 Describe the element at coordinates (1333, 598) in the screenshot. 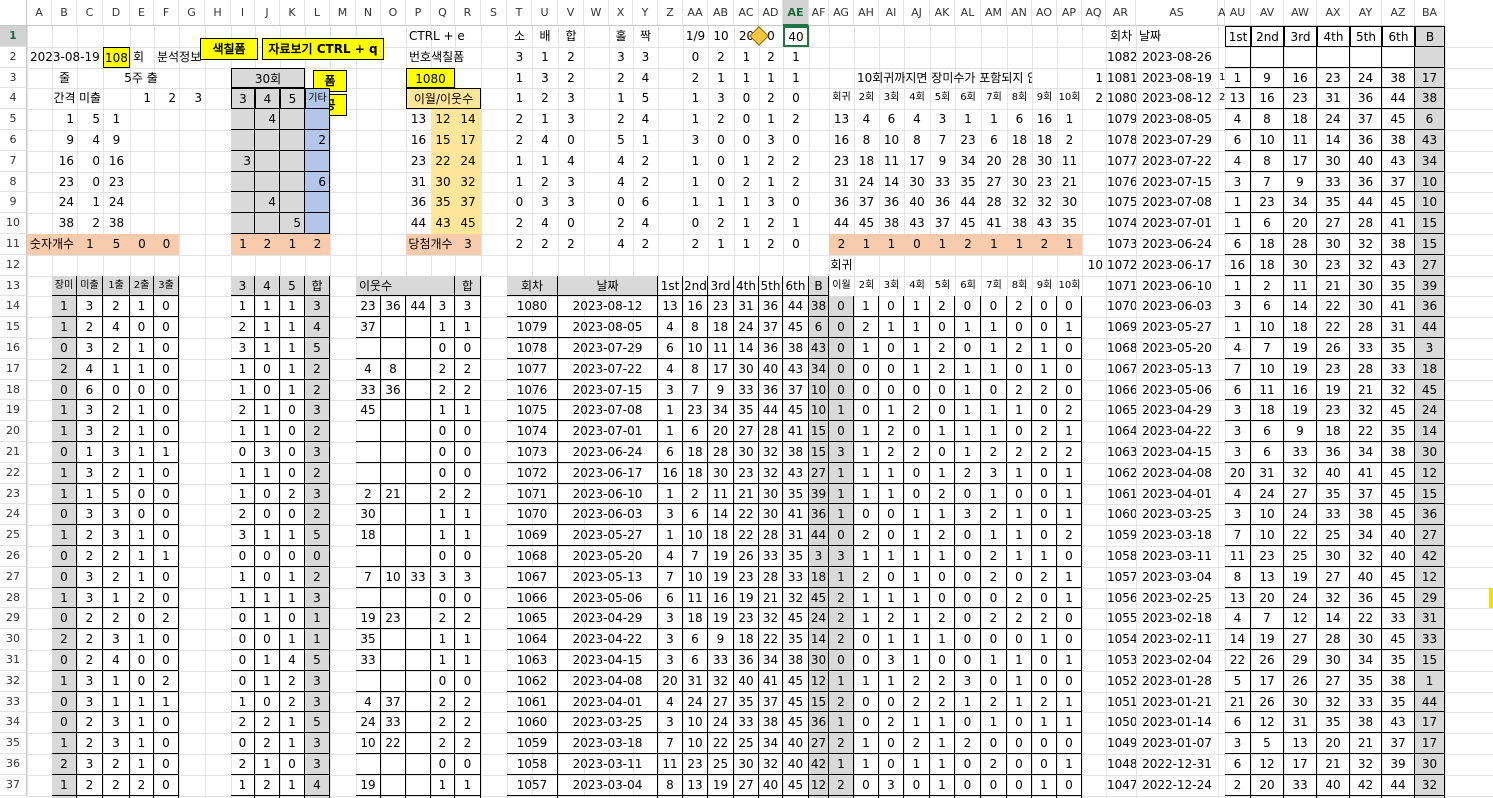

I see `cell: 32` at that location.